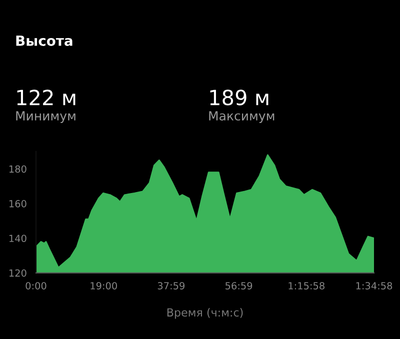 The height and width of the screenshot is (339, 400). What do you see at coordinates (239, 98) in the screenshot?
I see `text: 189 м` at bounding box center [239, 98].